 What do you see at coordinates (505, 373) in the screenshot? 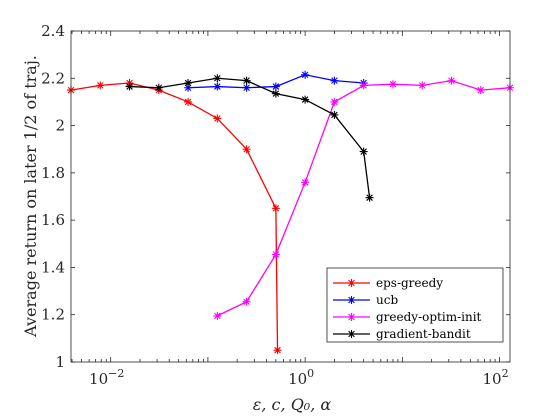
I see `x-tick-exponent: 2` at bounding box center [505, 373].